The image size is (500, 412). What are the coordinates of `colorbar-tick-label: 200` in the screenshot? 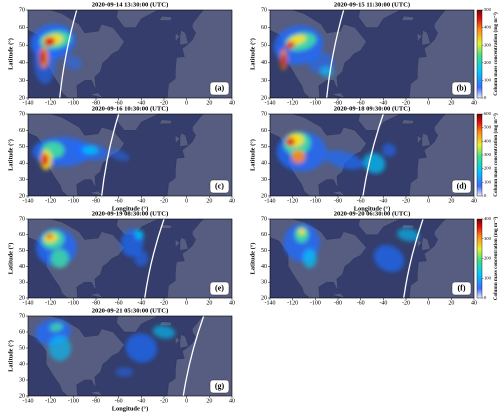 It's located at (488, 168).